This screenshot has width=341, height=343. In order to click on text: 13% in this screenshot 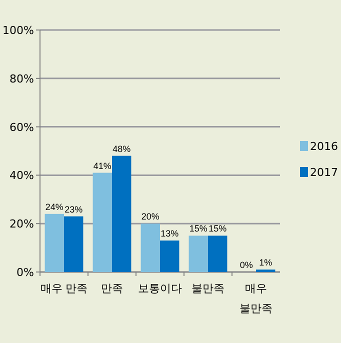, I will do `click(169, 233)`.